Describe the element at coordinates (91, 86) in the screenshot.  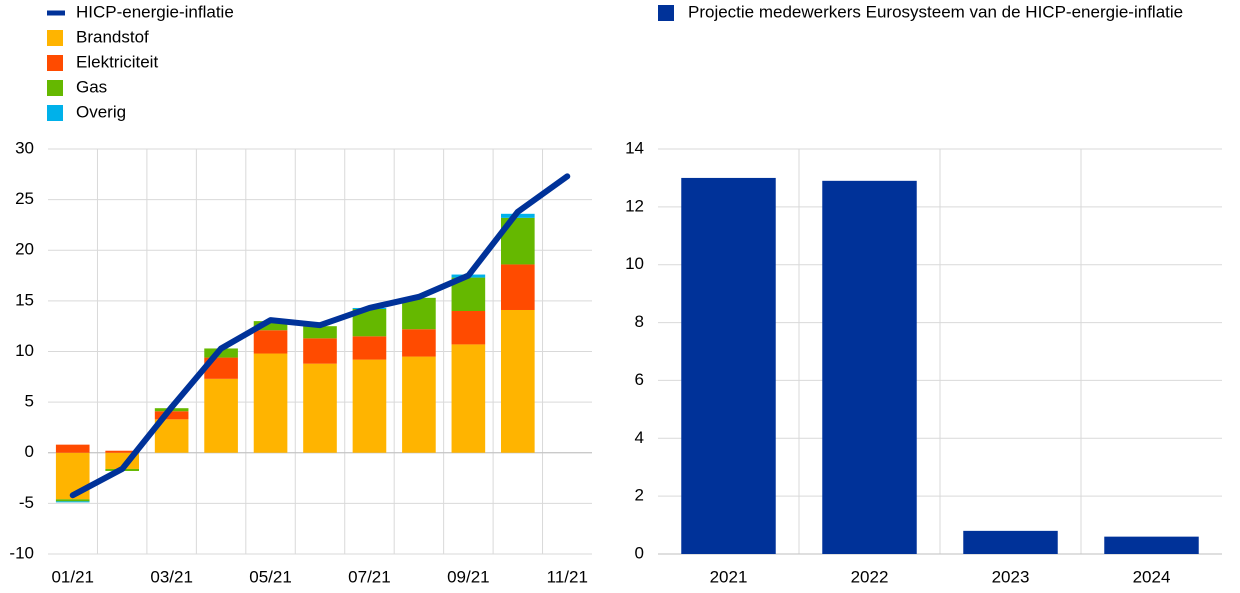
I see `legend-label: Gas` at that location.